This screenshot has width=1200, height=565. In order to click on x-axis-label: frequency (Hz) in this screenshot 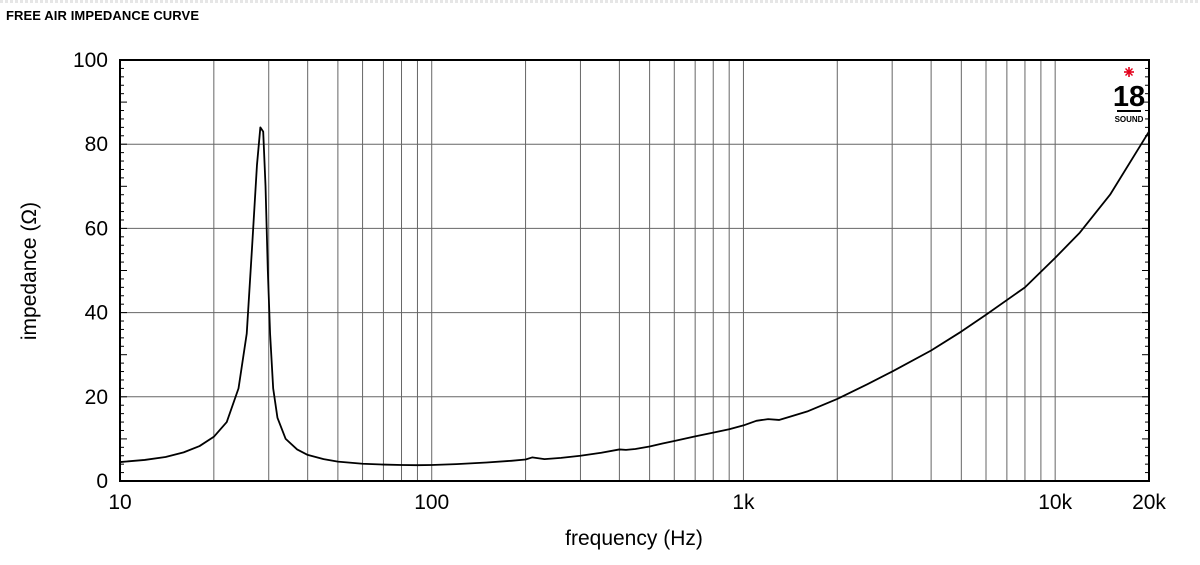, I will do `click(634, 538)`.